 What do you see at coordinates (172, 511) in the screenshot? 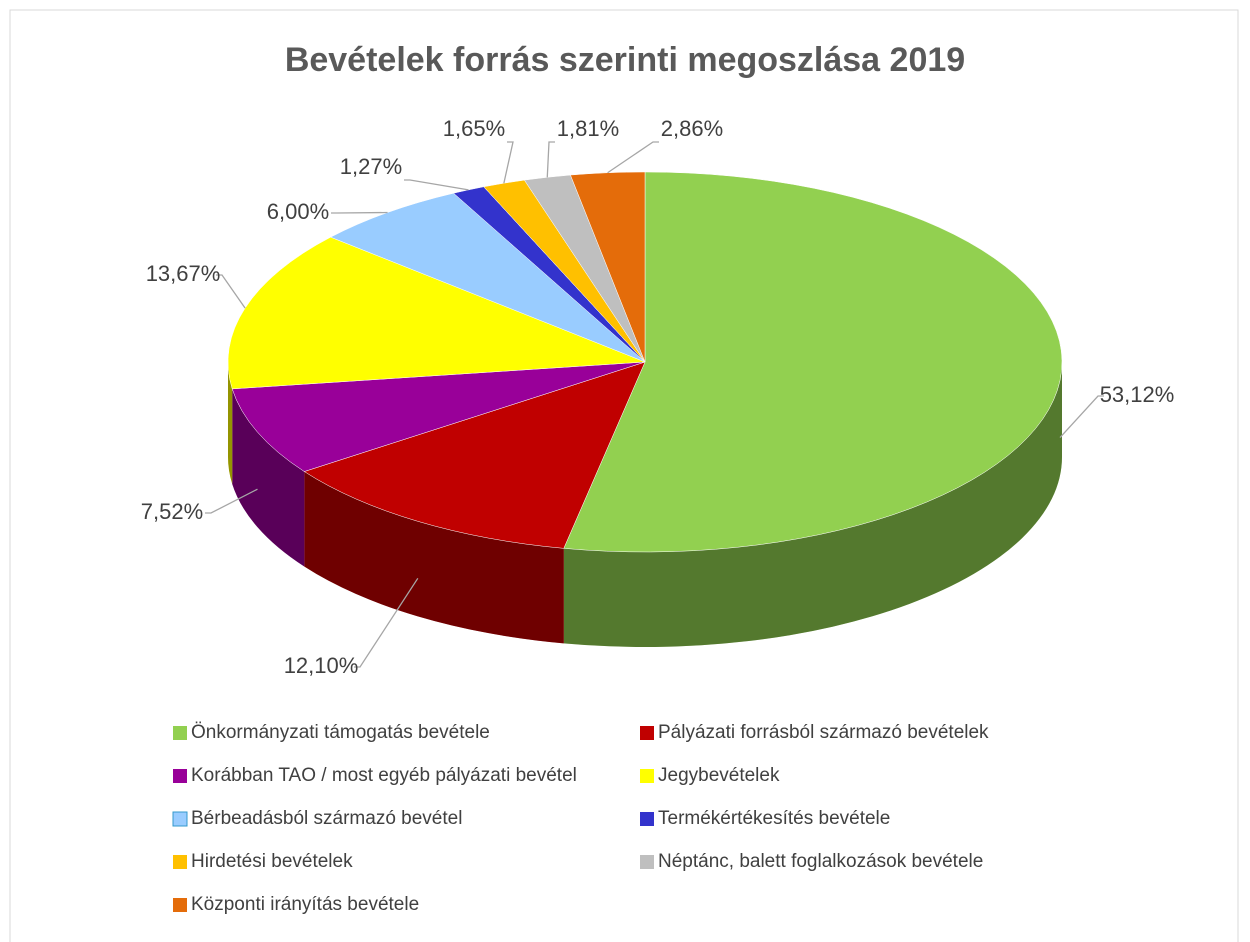
I see `data-label: 7,52%` at bounding box center [172, 511].